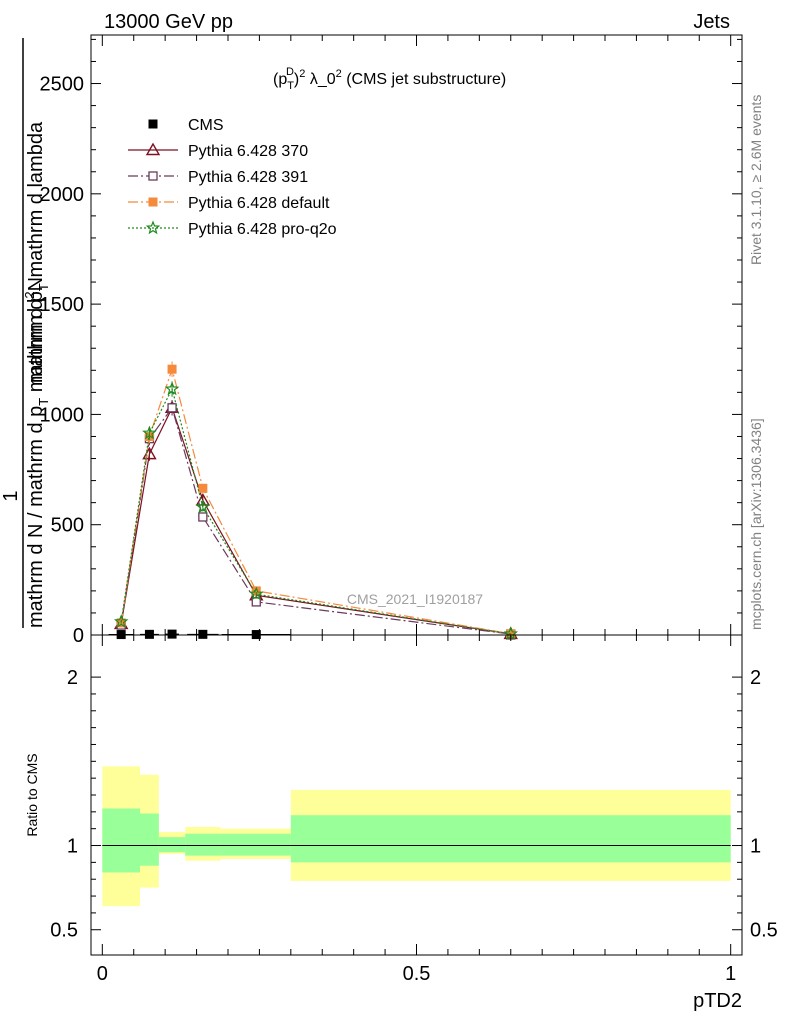 The image size is (786, 1024). Describe the element at coordinates (248, 177) in the screenshot. I see `legend-label: Pythia 6.428 391` at that location.